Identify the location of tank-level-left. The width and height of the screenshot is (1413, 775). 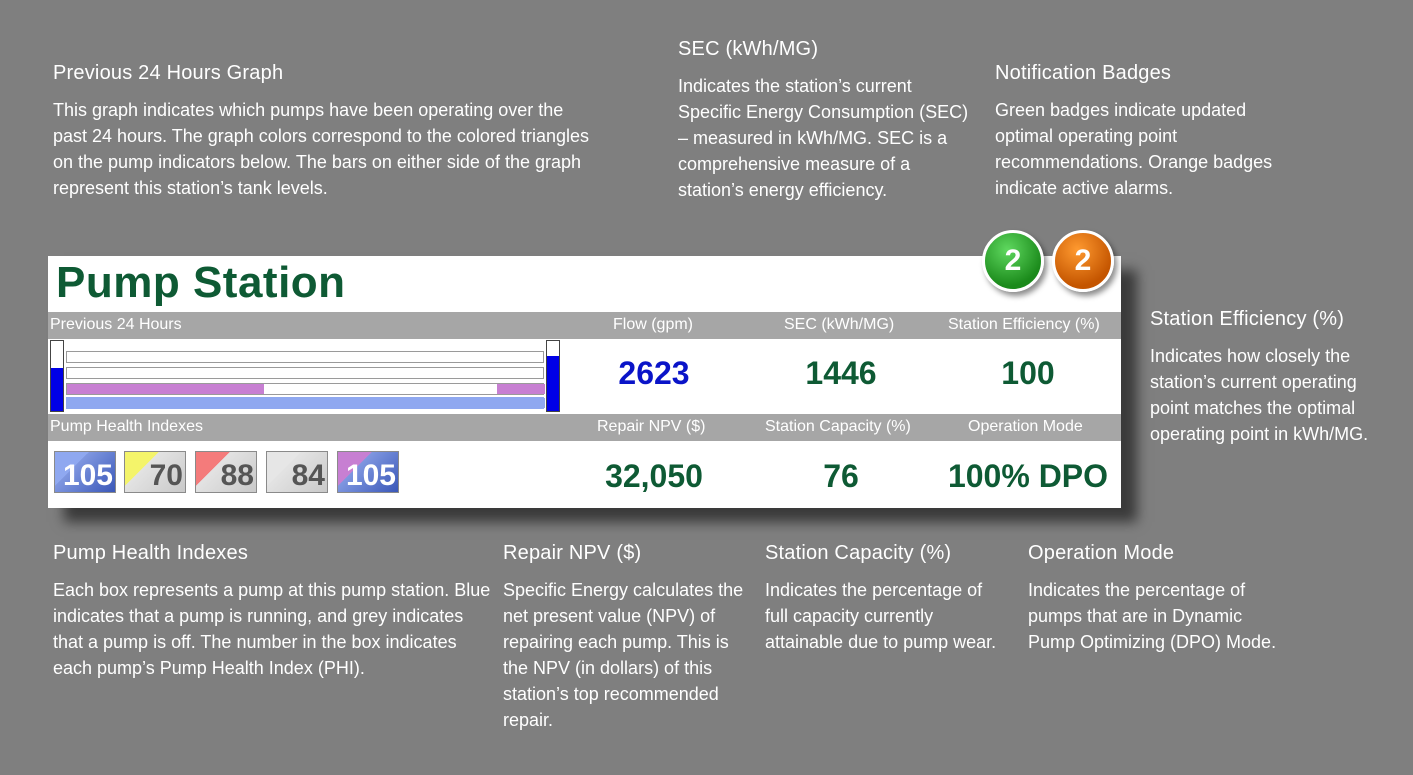
(57, 376).